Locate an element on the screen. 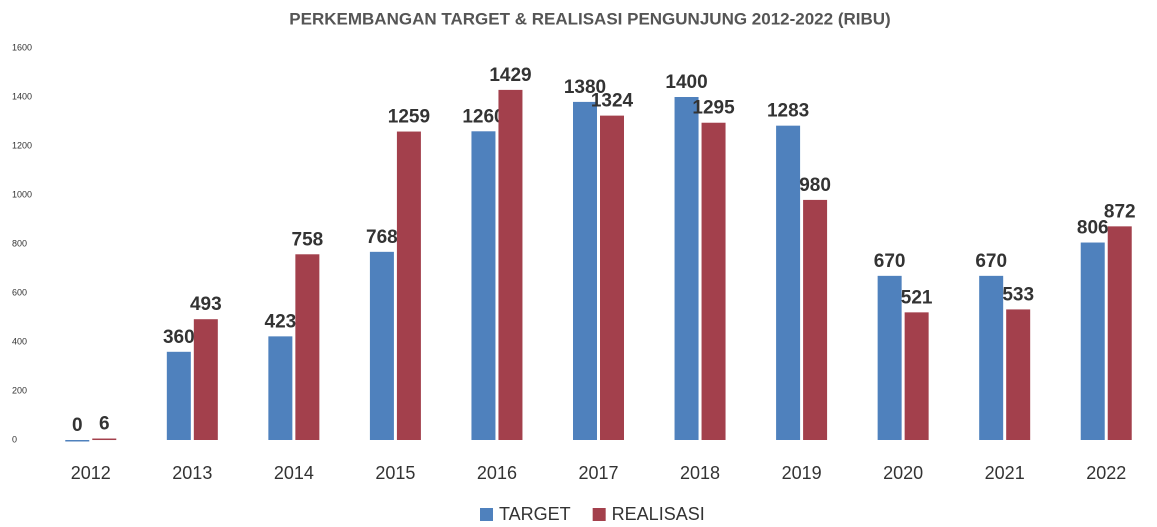  data-label: 1283 is located at coordinates (788, 111).